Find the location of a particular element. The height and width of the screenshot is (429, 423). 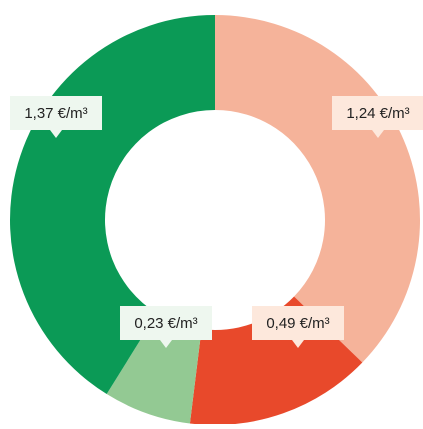

value-label: 0,23 €/m³ is located at coordinates (166, 327).